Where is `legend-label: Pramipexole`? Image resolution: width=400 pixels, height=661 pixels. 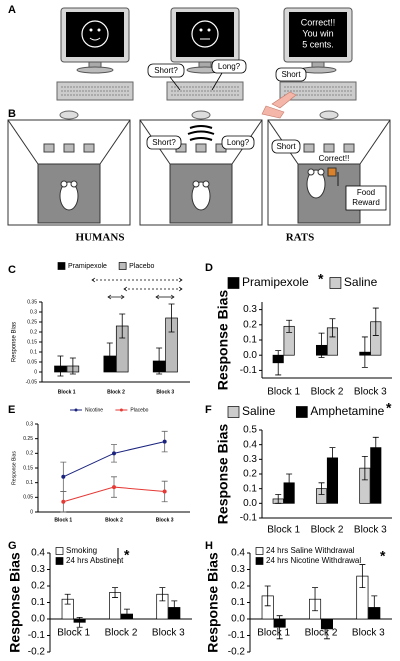
legend-label: Pramipexole is located at coordinates (87, 266).